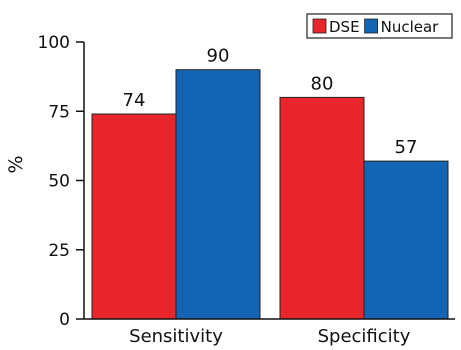  I want to click on y-axis: 0 25 50 75 100, so click(61, 181).